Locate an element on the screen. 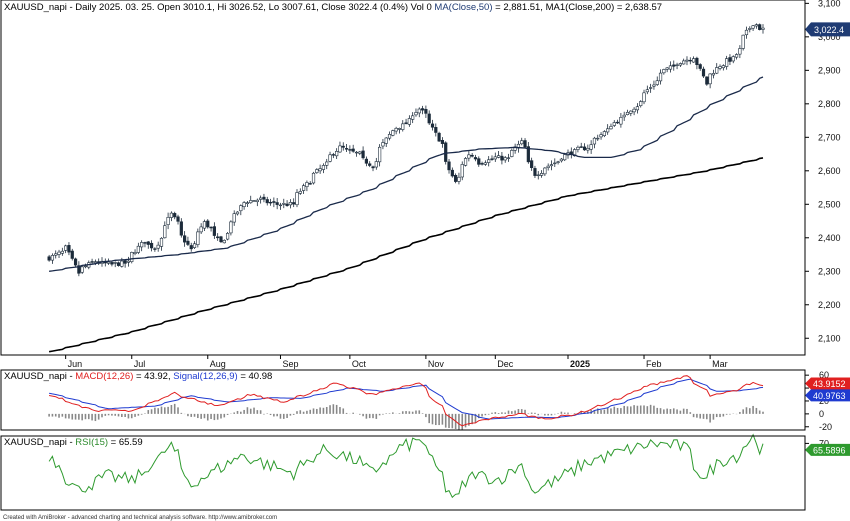  x-tick-label: Mar is located at coordinates (720, 364).